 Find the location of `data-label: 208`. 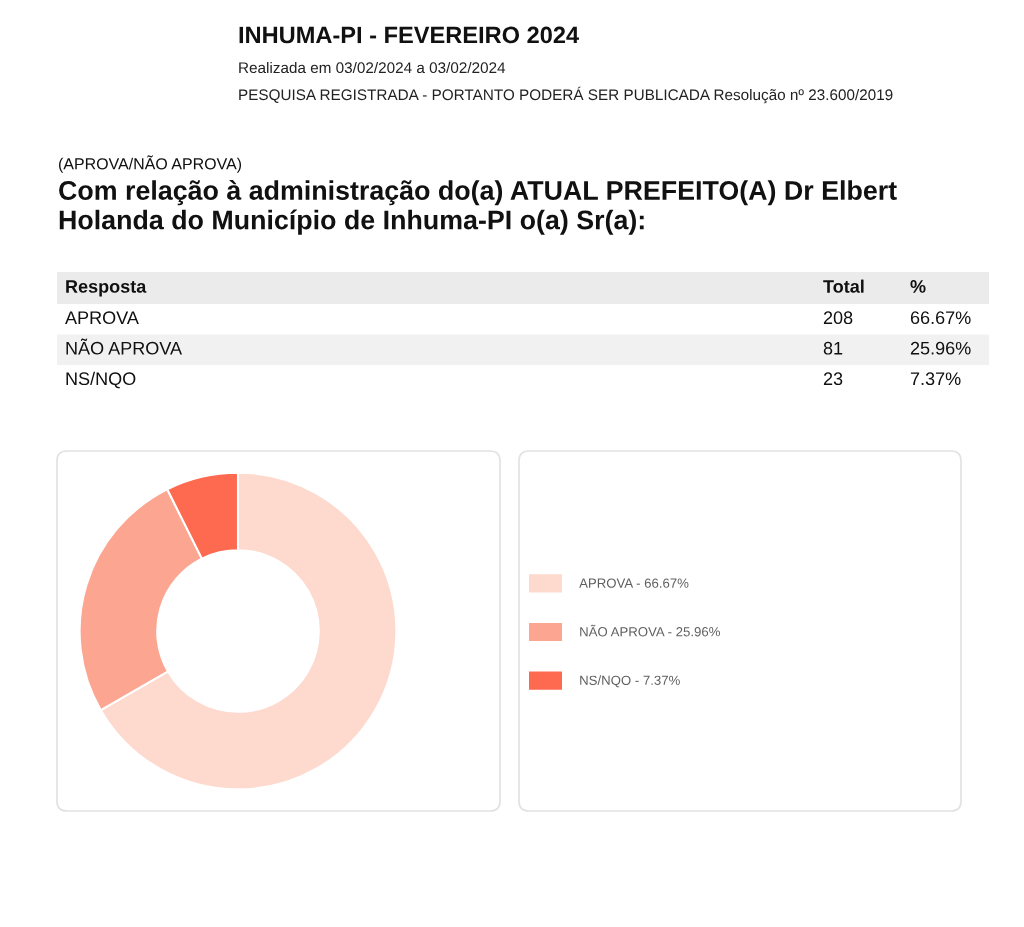

data-label: 208 is located at coordinates (838, 318).